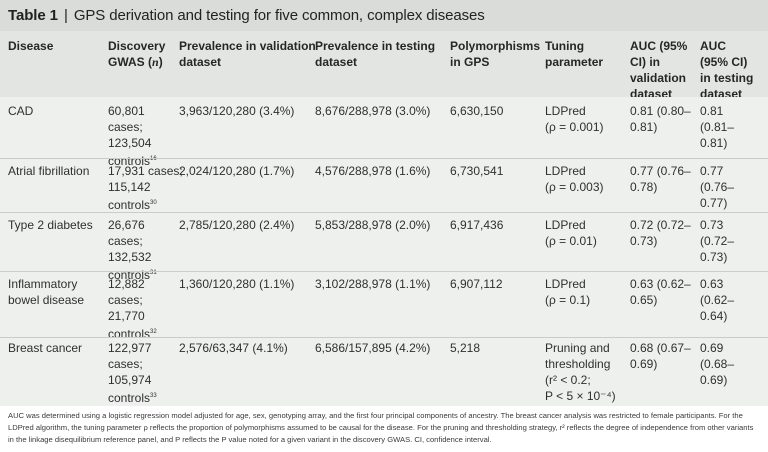  What do you see at coordinates (130, 143) in the screenshot?
I see `discovery-line: 123,504` at bounding box center [130, 143].